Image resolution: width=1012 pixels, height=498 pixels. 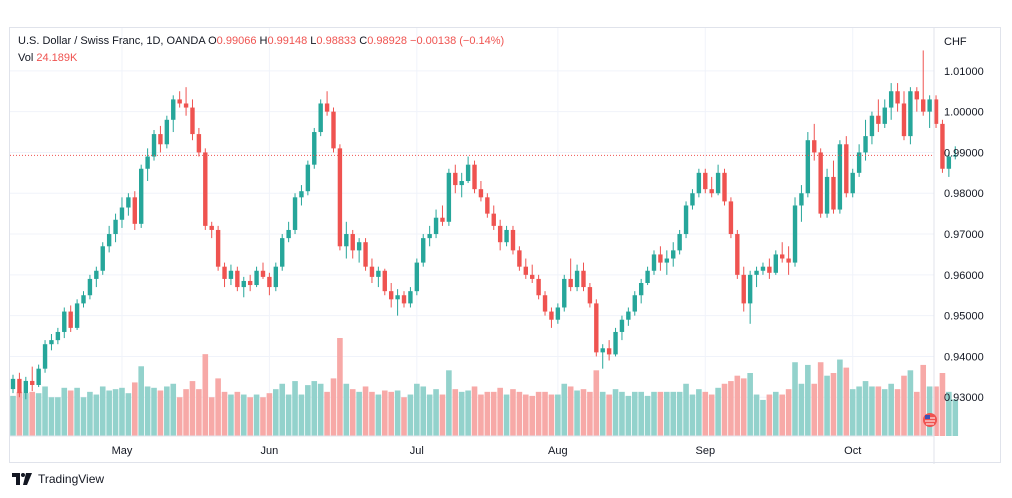 What do you see at coordinates (487, 451) in the screenshot?
I see `time-axis: May Jun Jul Aug Sep Oct` at bounding box center [487, 451].